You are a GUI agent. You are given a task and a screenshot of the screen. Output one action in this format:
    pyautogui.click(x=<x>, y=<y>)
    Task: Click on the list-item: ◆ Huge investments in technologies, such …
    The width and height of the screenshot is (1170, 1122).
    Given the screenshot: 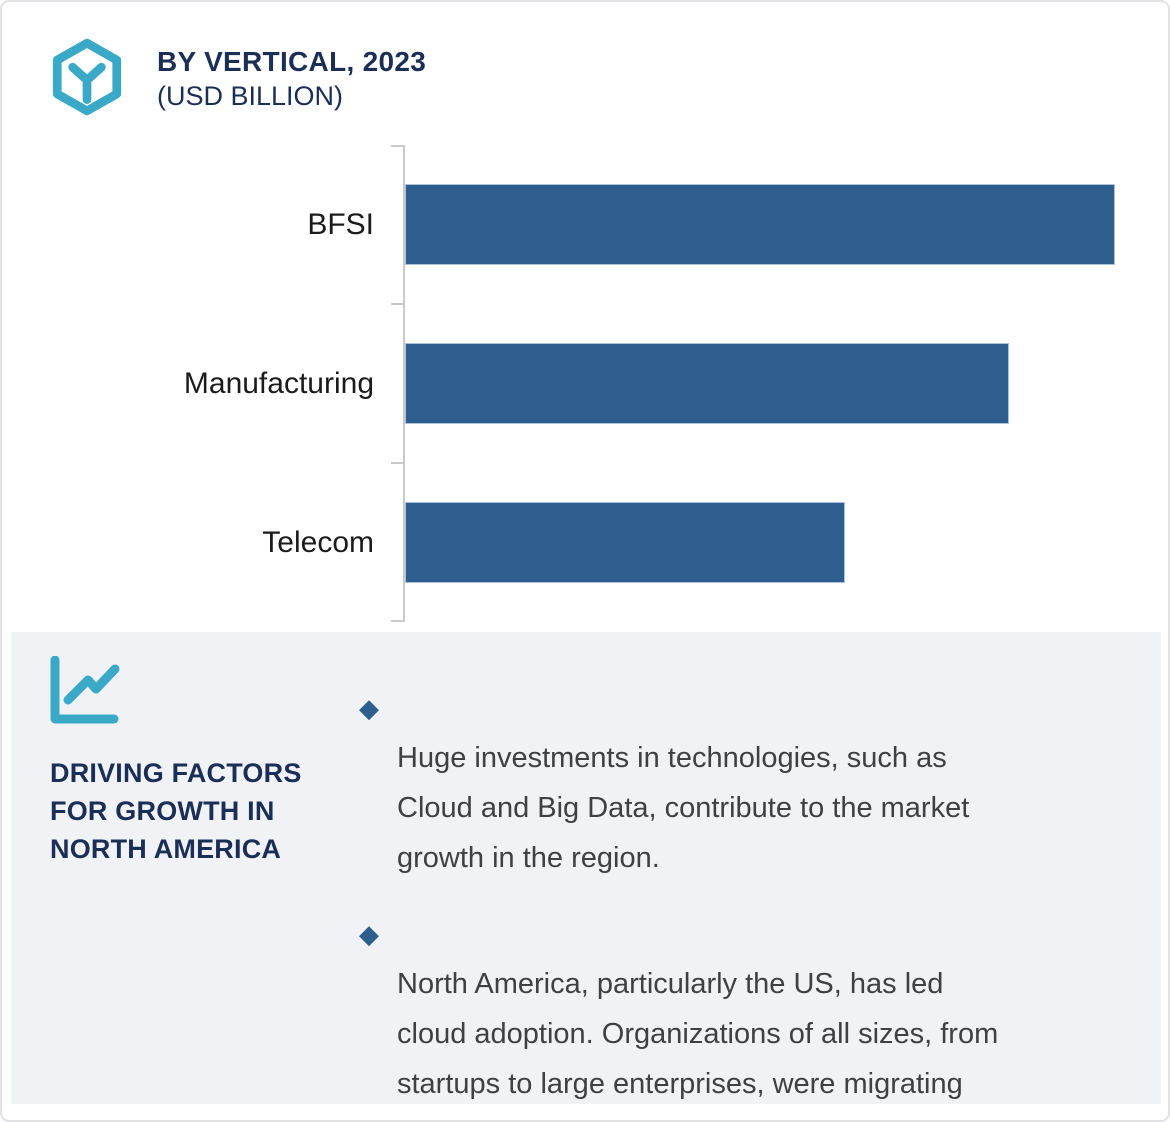 What is the action you would take?
    pyautogui.click(x=734, y=783)
    